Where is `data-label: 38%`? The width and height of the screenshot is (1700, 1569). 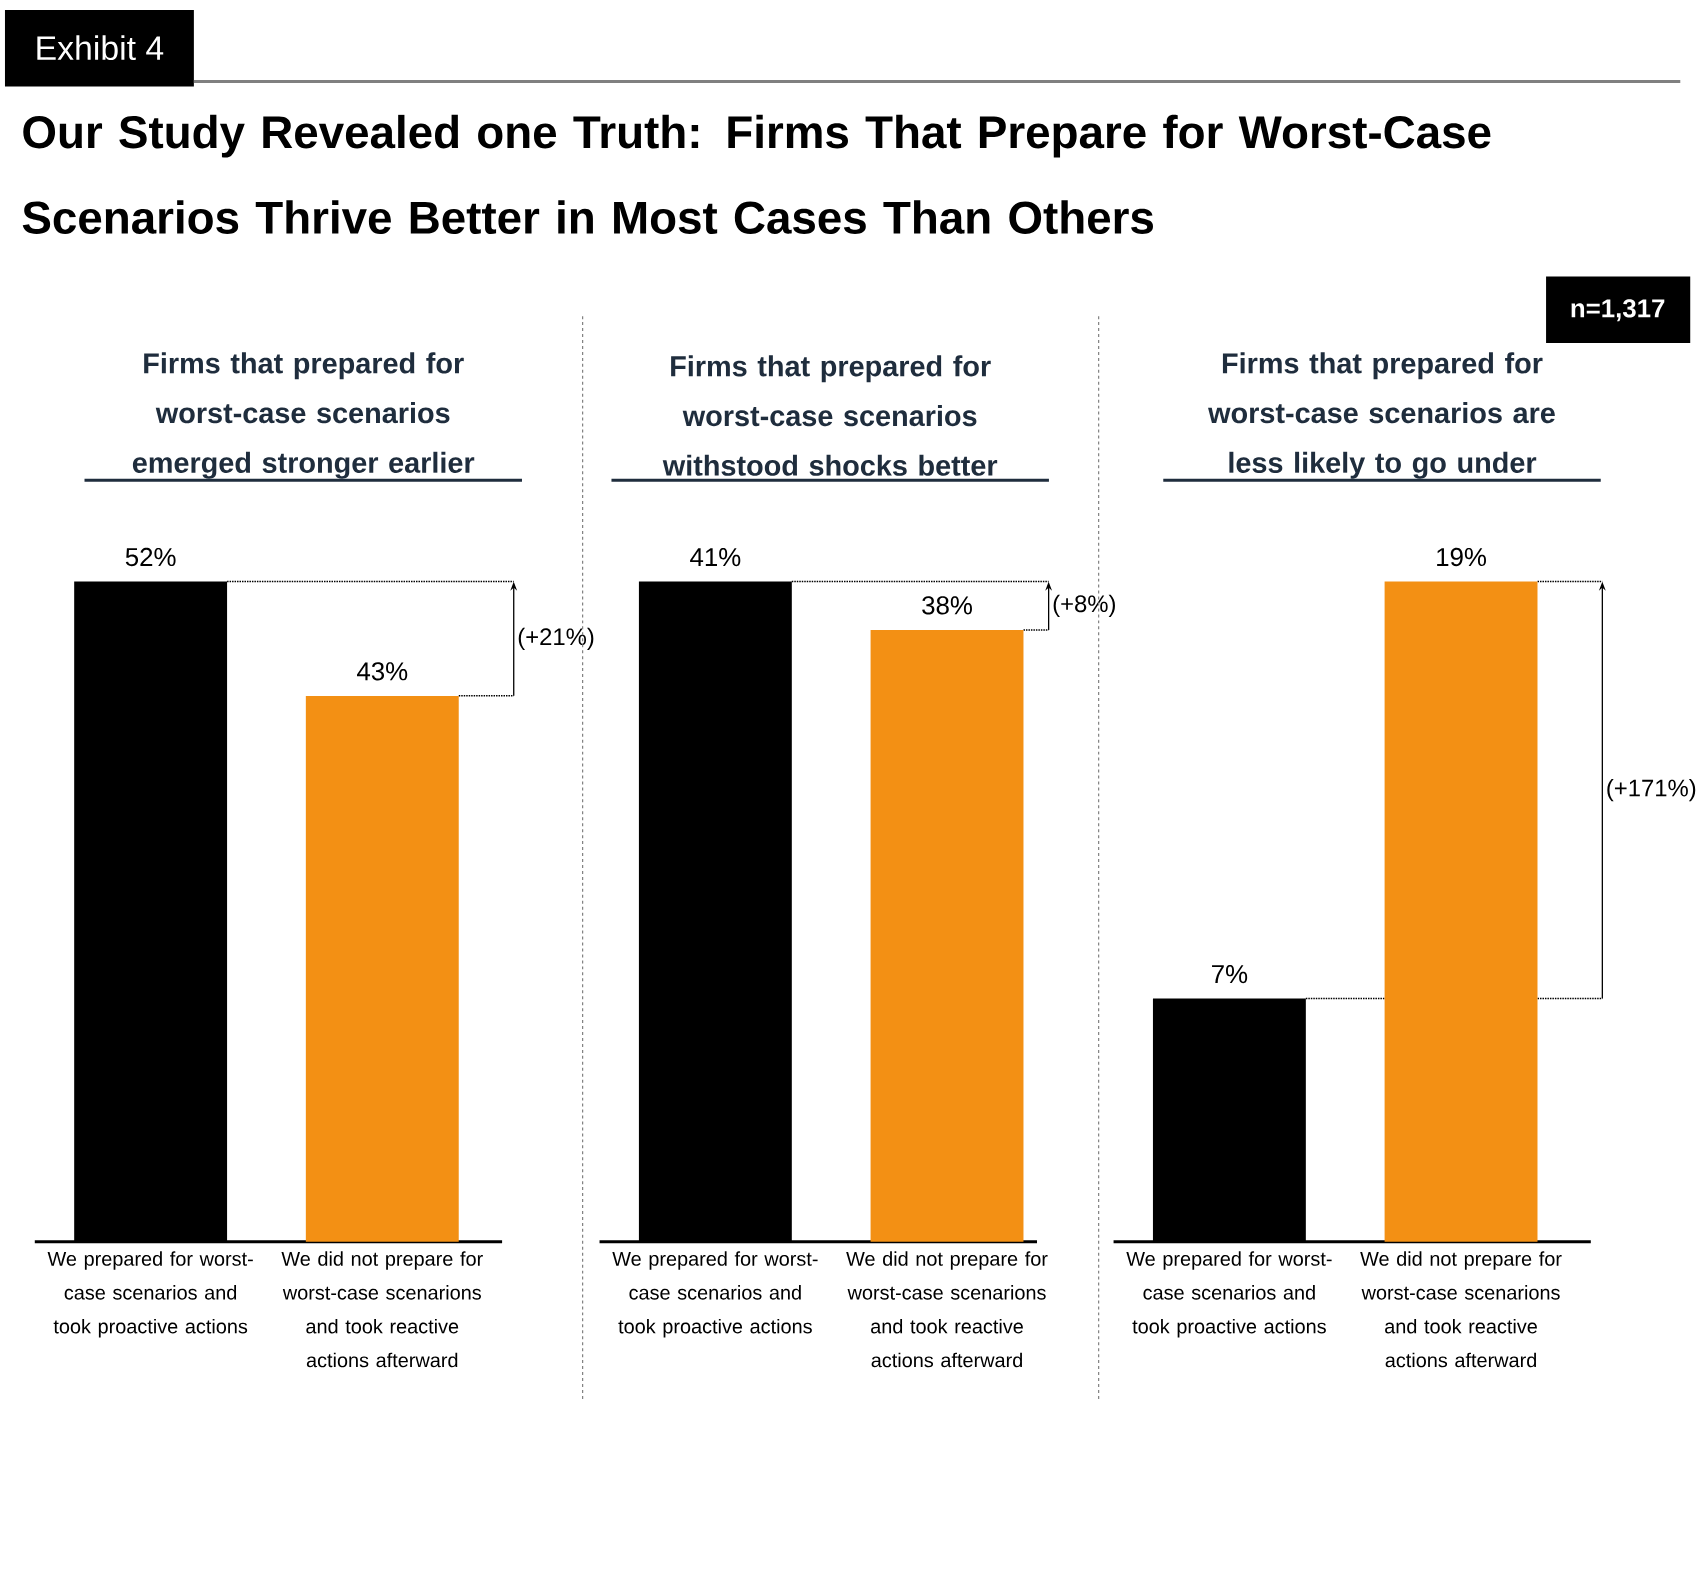 data-label: 38% is located at coordinates (947, 605).